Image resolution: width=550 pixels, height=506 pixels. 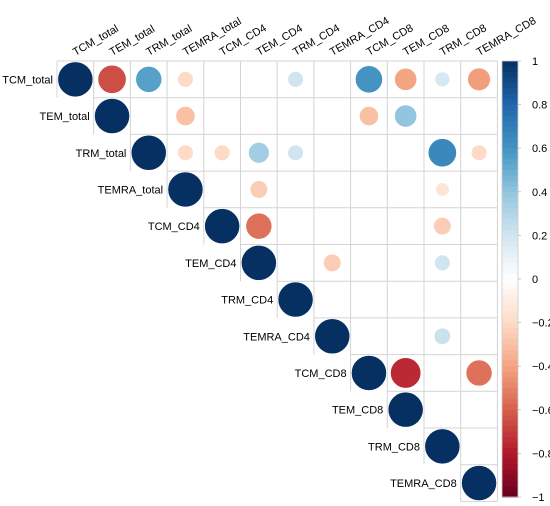 I want to click on column-label: TEMRA_CD4, so click(x=360, y=37).